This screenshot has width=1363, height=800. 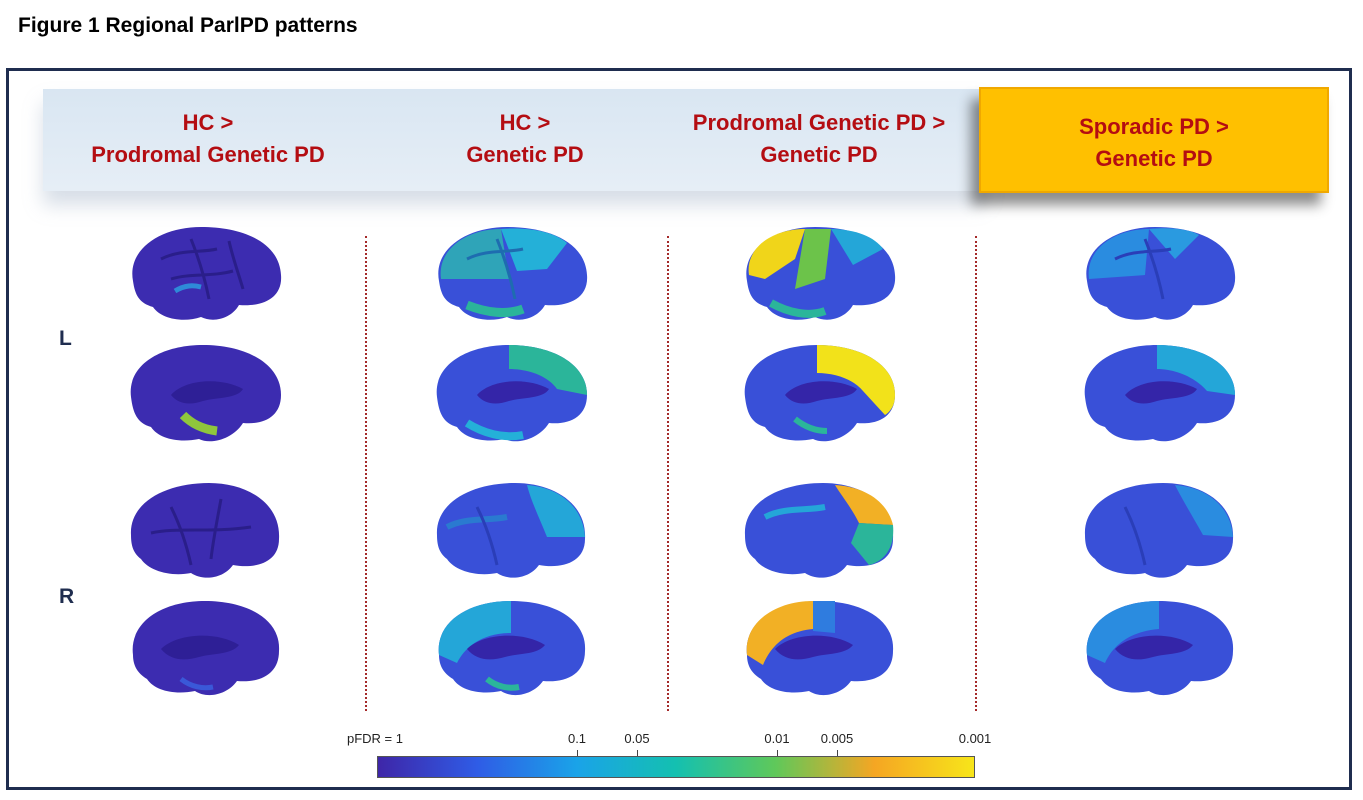 I want to click on column-header-3-line2: Genetic PD, so click(x=819, y=154).